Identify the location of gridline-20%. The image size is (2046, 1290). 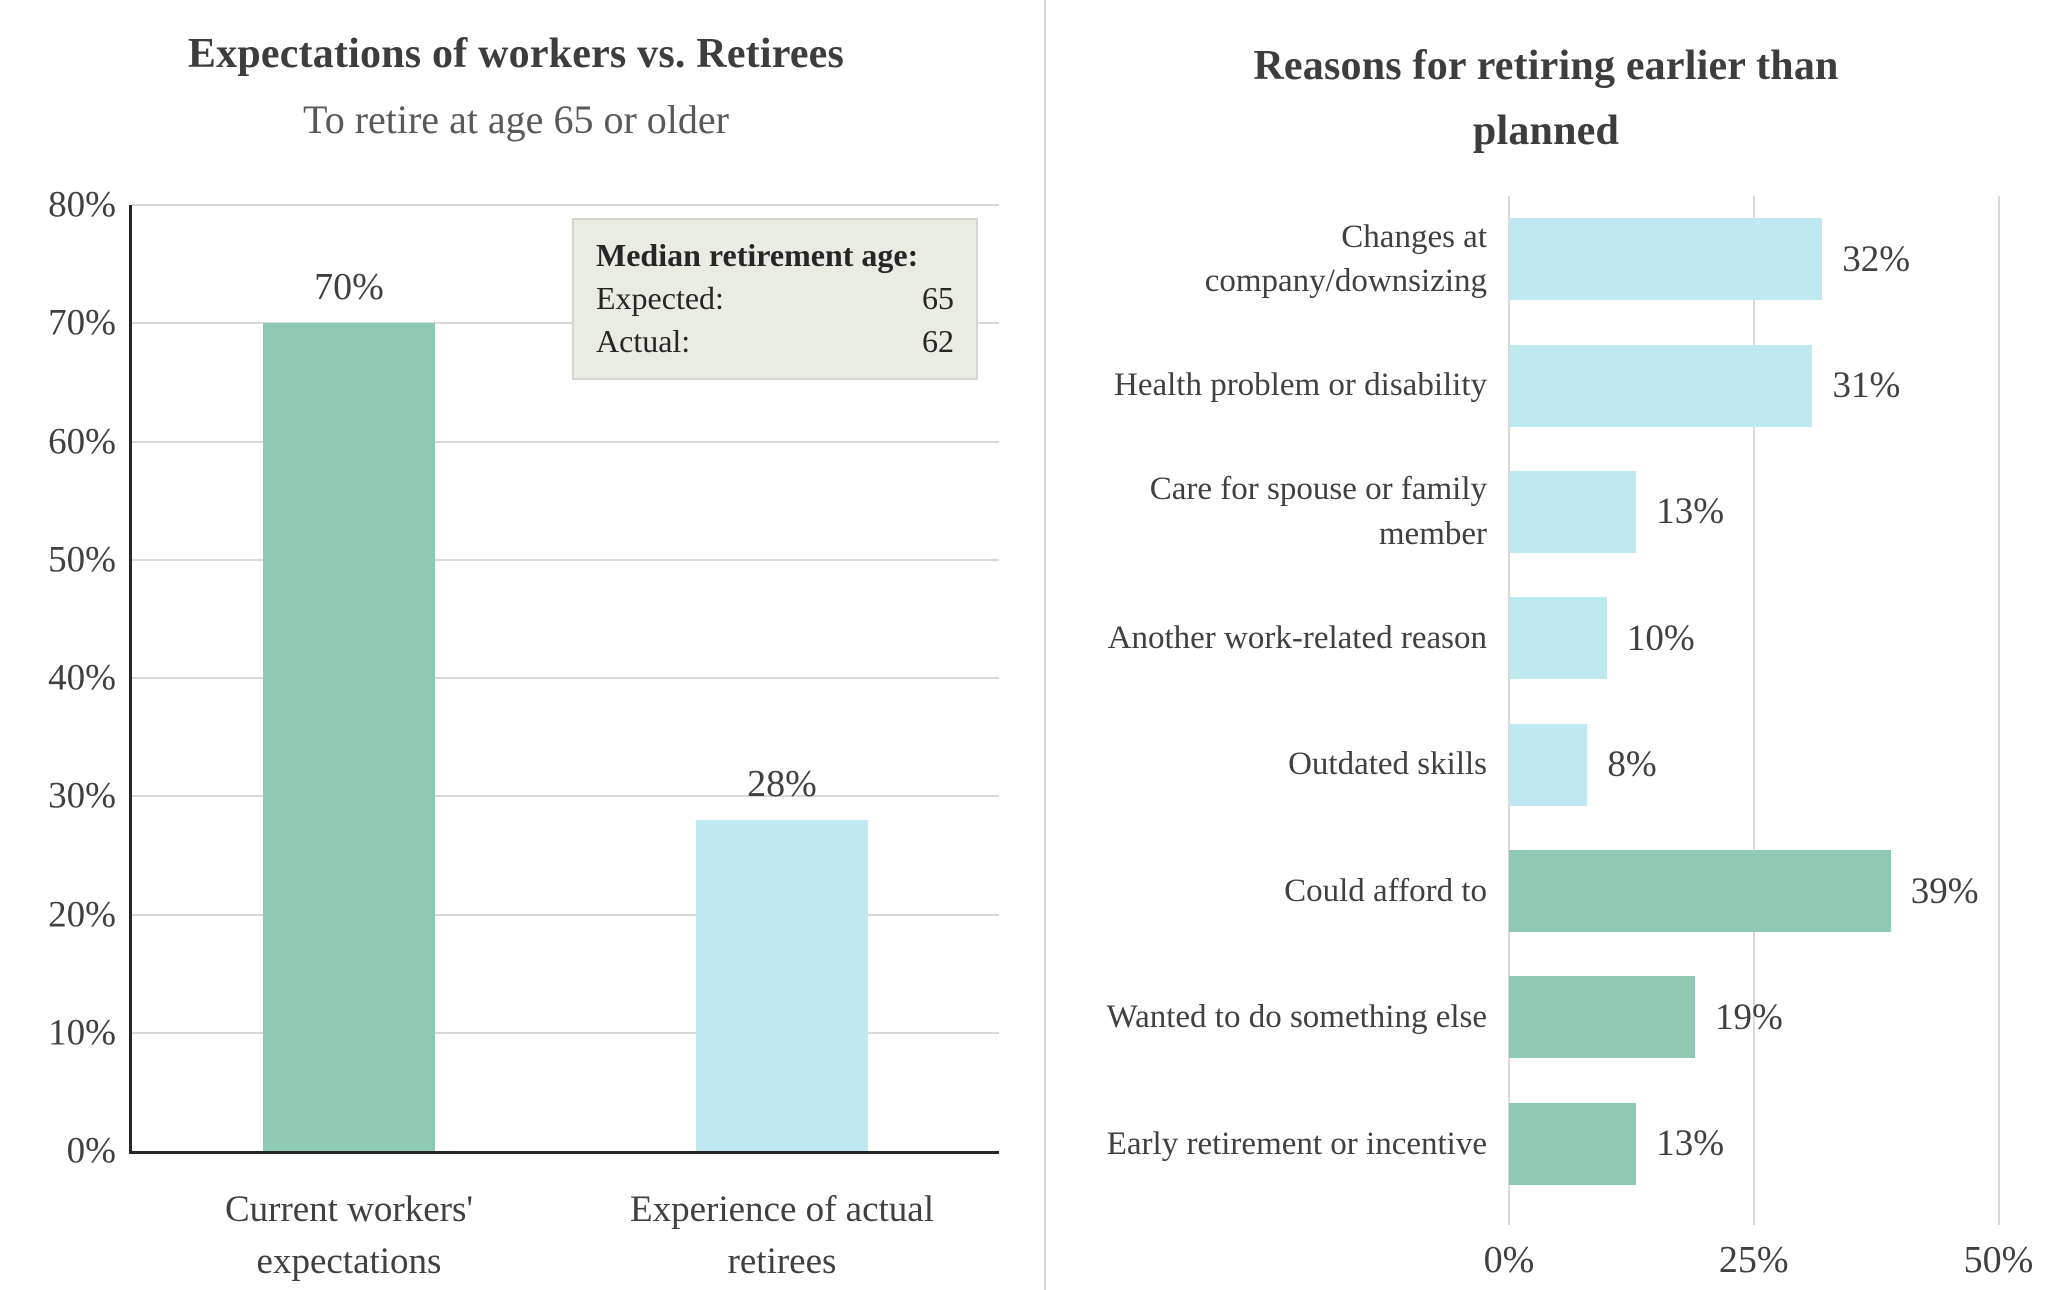
(565, 914).